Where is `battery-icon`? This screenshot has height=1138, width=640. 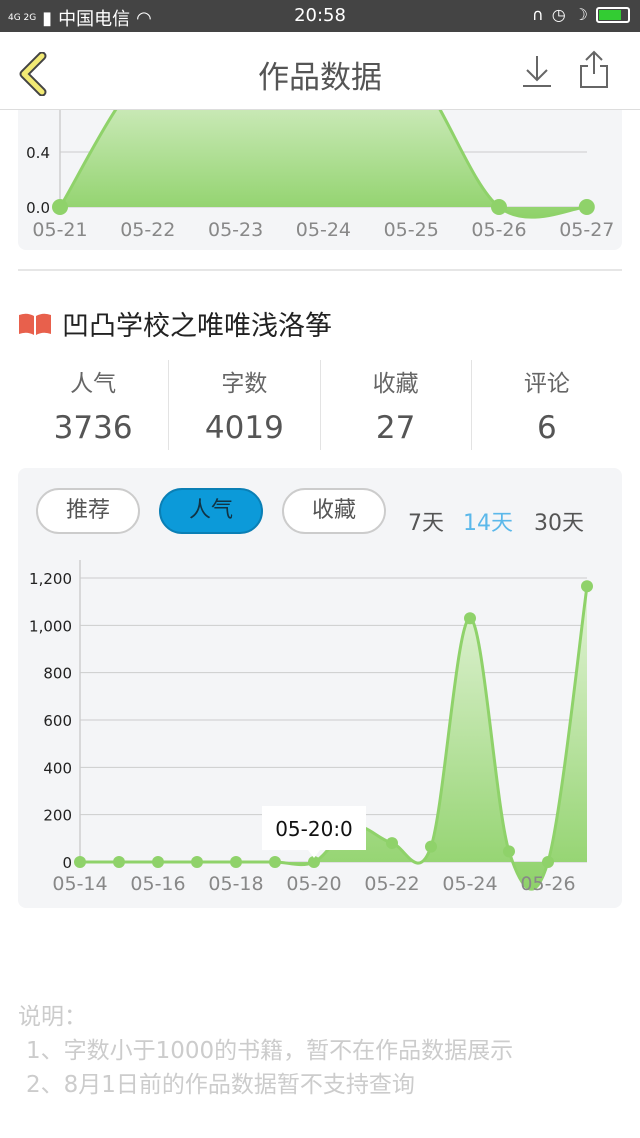
battery-icon is located at coordinates (613, 14).